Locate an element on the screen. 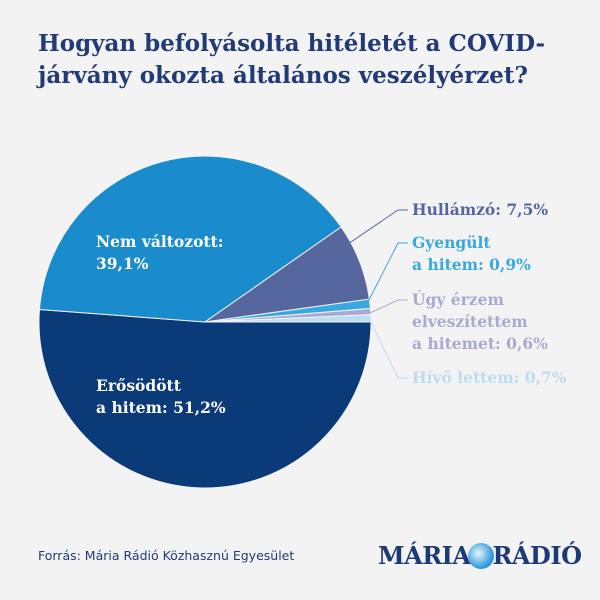 This screenshot has width=600, height=600. label-line: elveszítettem is located at coordinates (470, 321).